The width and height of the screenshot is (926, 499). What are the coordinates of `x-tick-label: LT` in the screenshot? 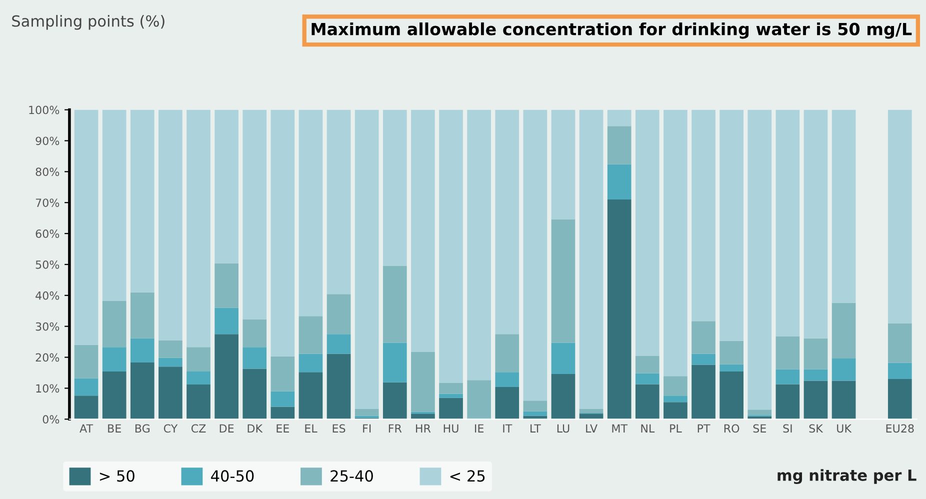 It's located at (535, 428).